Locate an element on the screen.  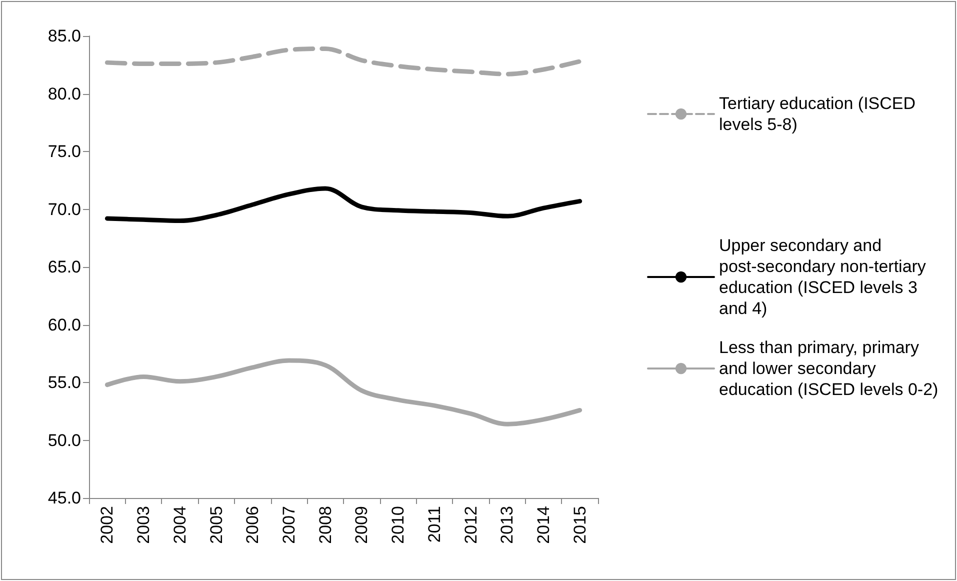
x-tick-label: 2009 is located at coordinates (362, 525).